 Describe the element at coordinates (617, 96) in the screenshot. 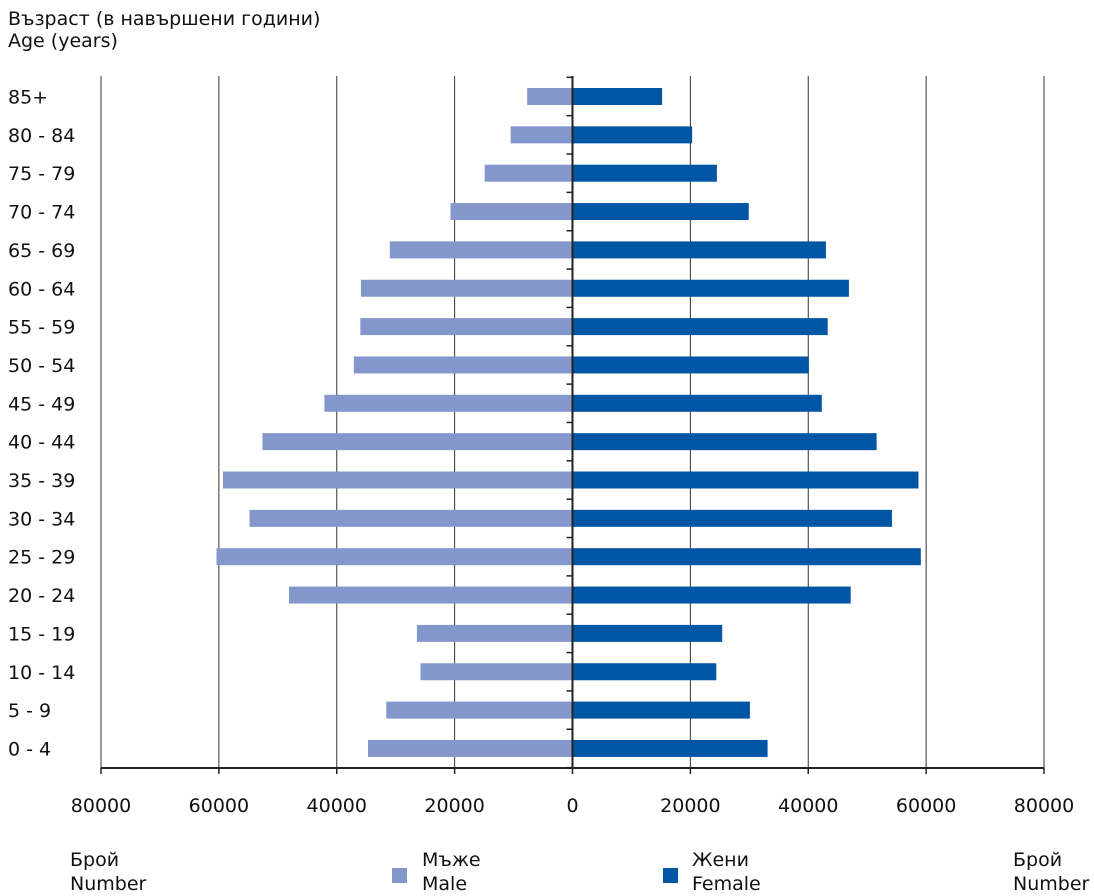

I see `bar-right-85plus` at that location.